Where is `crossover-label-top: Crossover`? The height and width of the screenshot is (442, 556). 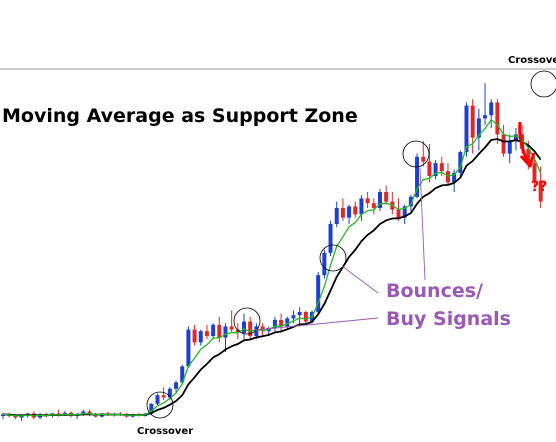
crossover-label-top: Crossover is located at coordinates (532, 60).